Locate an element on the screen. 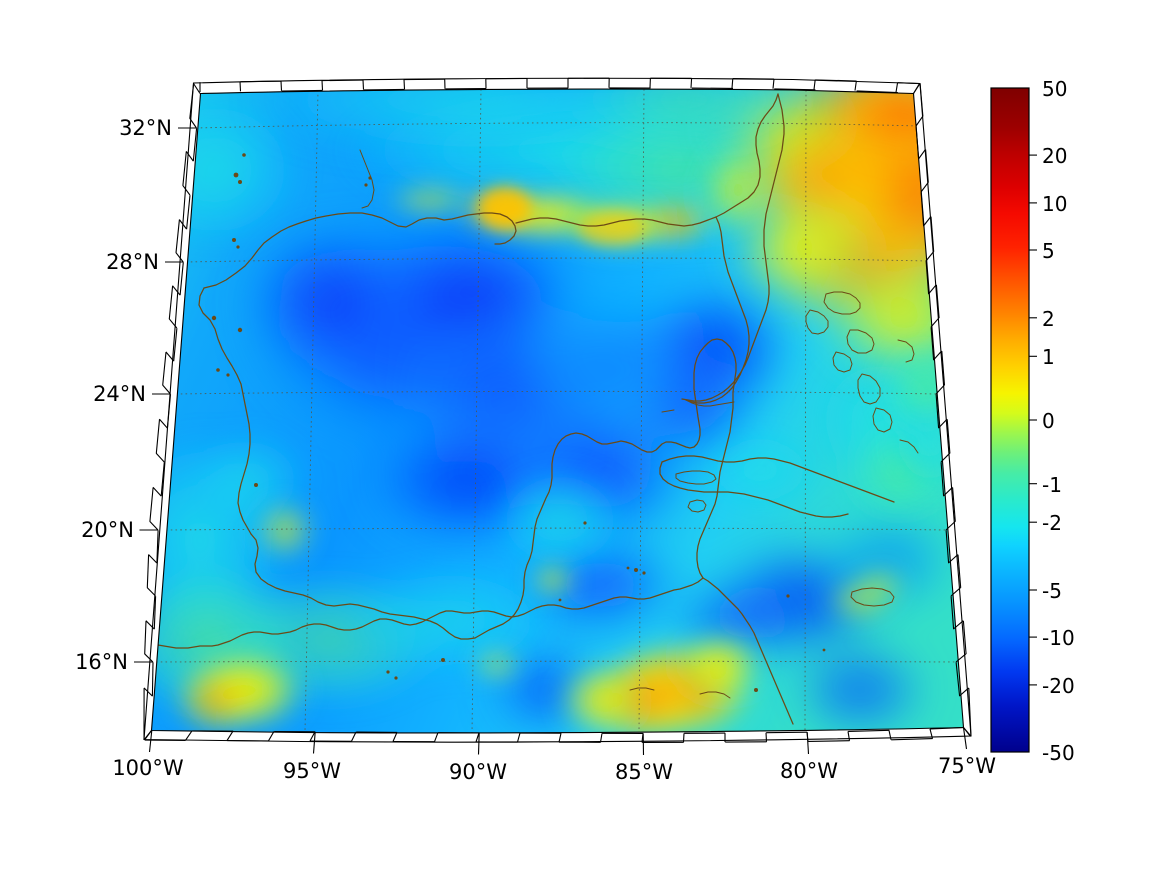 This screenshot has width=1167, height=875. colorbar-tick-label-5: 5 is located at coordinates (1048, 251).